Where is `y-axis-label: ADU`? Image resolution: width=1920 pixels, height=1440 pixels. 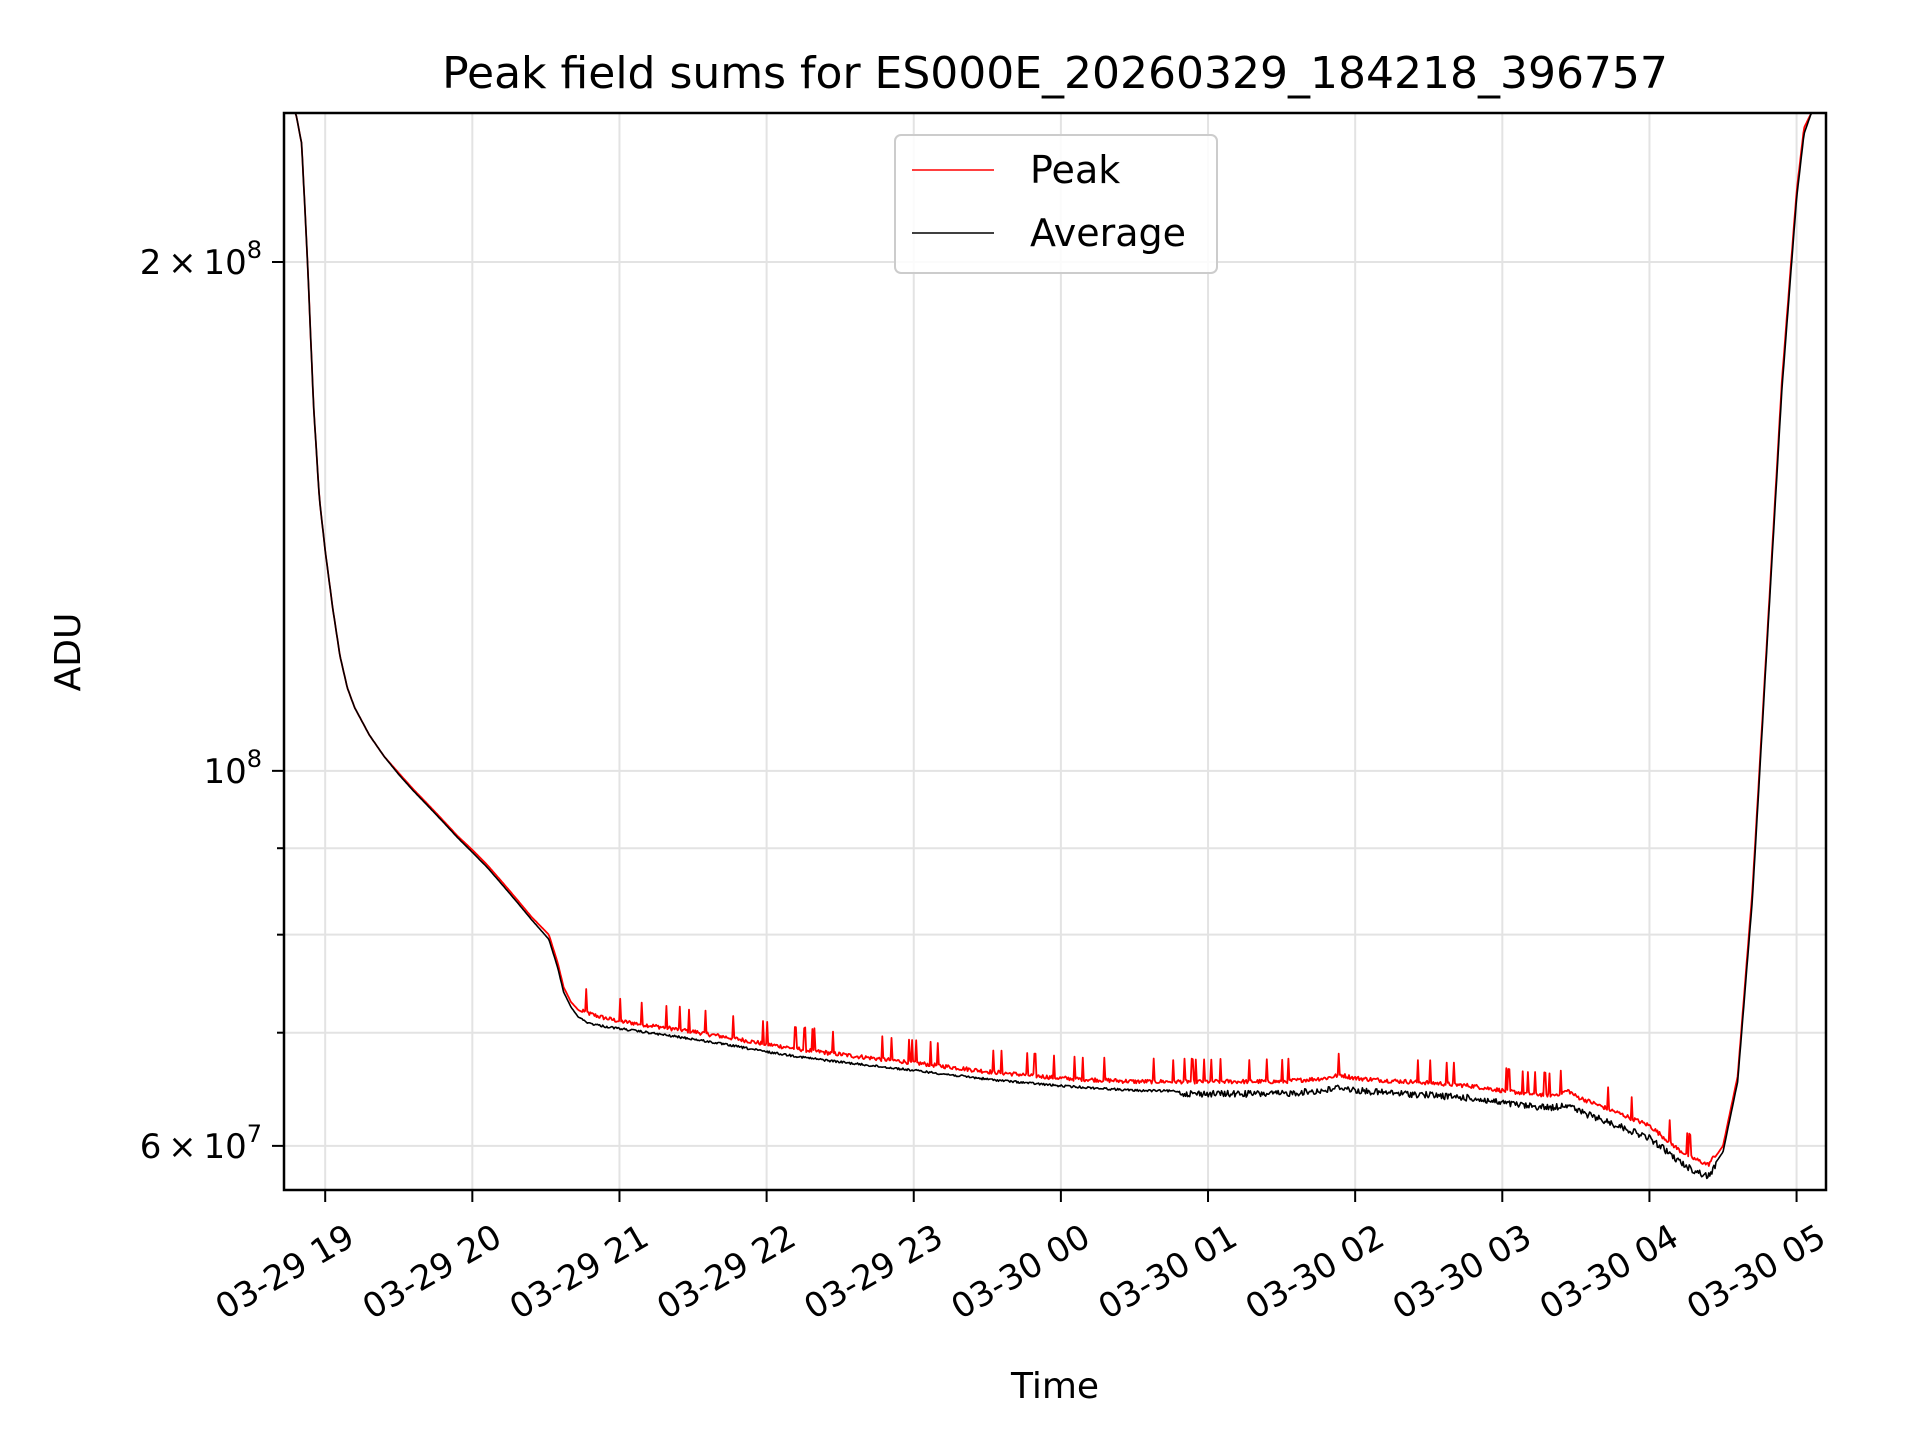 y-axis-label: ADU is located at coordinates (68, 652).